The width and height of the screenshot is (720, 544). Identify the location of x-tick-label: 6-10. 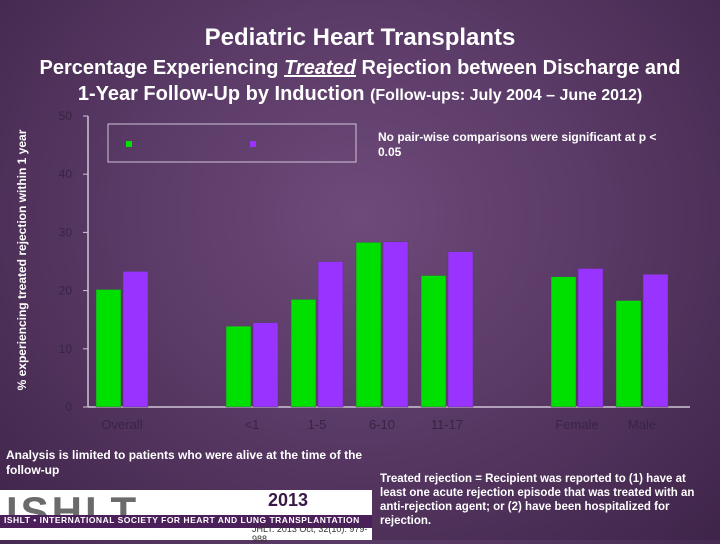
(382, 424).